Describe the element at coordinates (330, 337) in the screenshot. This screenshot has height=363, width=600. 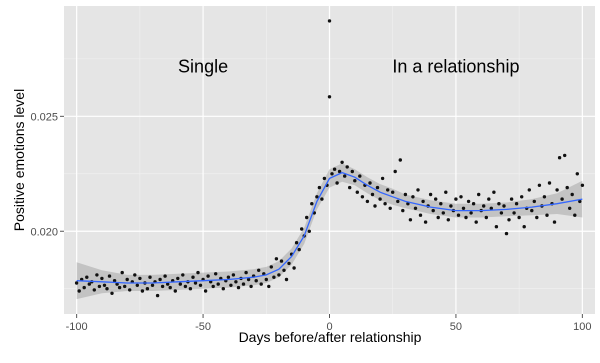
I see `x-axis-label: Days before/after relationship` at that location.